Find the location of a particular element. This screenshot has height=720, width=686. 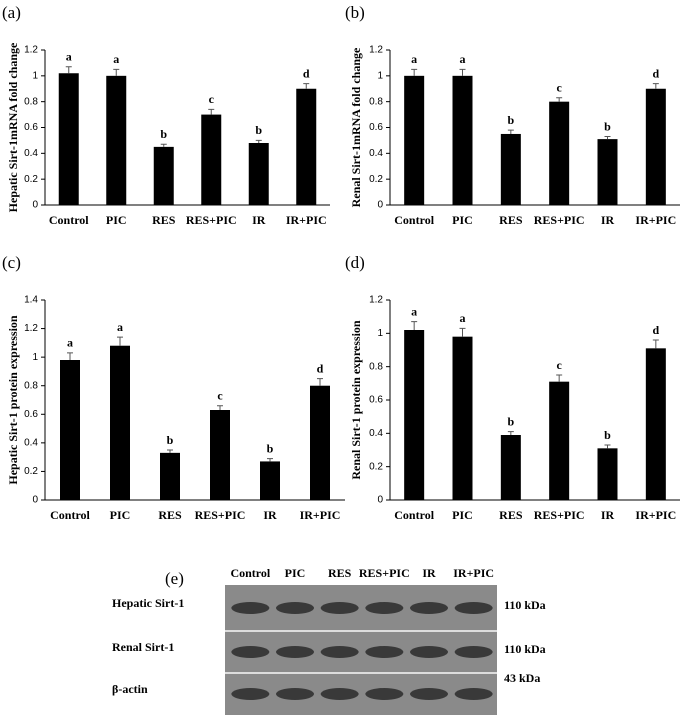

panel-label: (a) is located at coordinates (11, 12).